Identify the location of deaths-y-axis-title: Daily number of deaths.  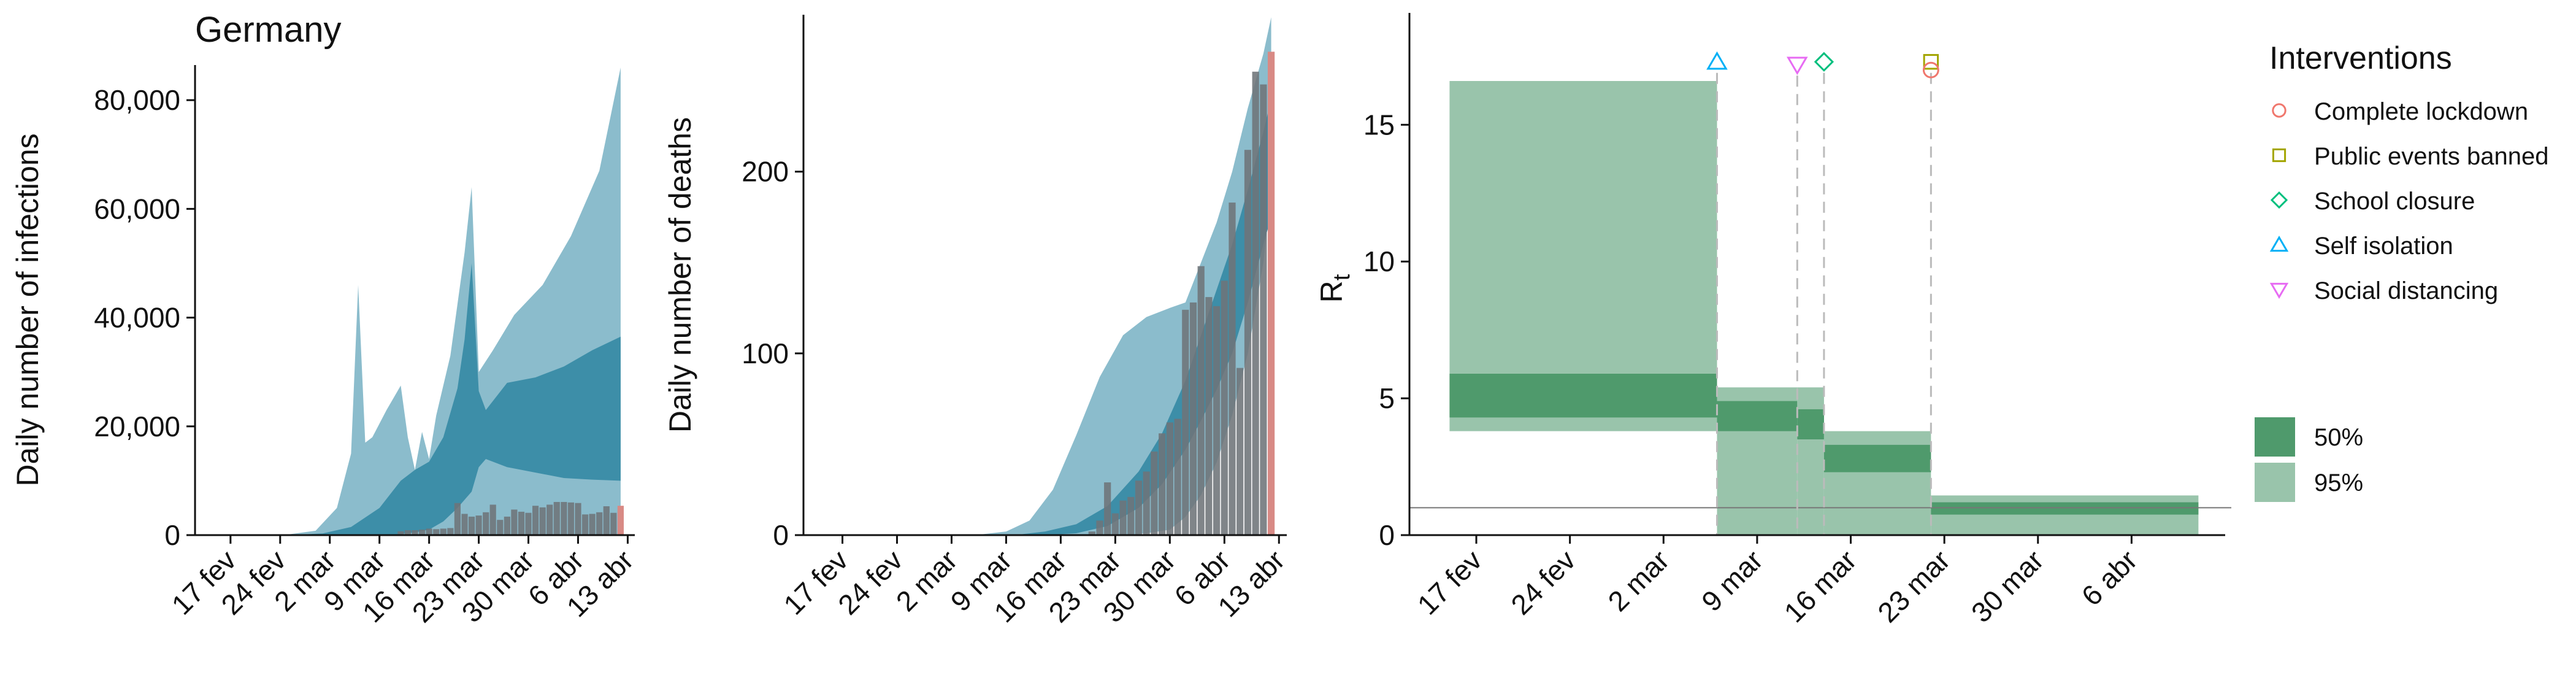
(680, 275).